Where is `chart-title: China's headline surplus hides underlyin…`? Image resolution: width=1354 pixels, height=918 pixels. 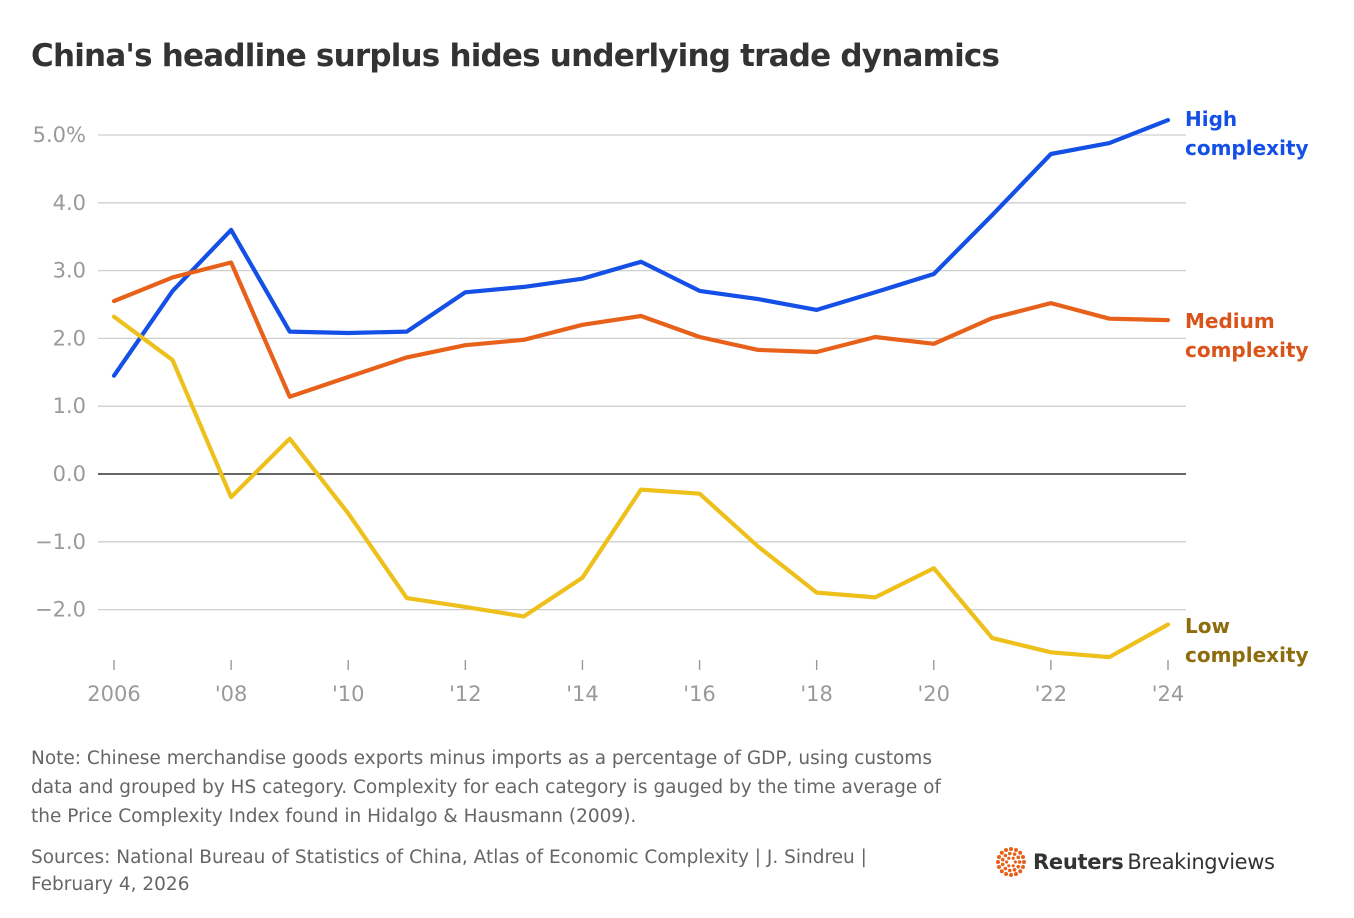
chart-title: China's headline surplus hides underlyin… is located at coordinates (515, 56).